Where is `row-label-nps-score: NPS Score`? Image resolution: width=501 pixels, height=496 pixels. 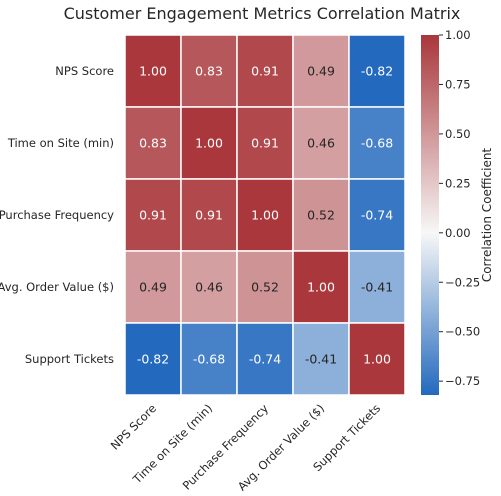 row-label-nps-score: NPS Score is located at coordinates (84, 71).